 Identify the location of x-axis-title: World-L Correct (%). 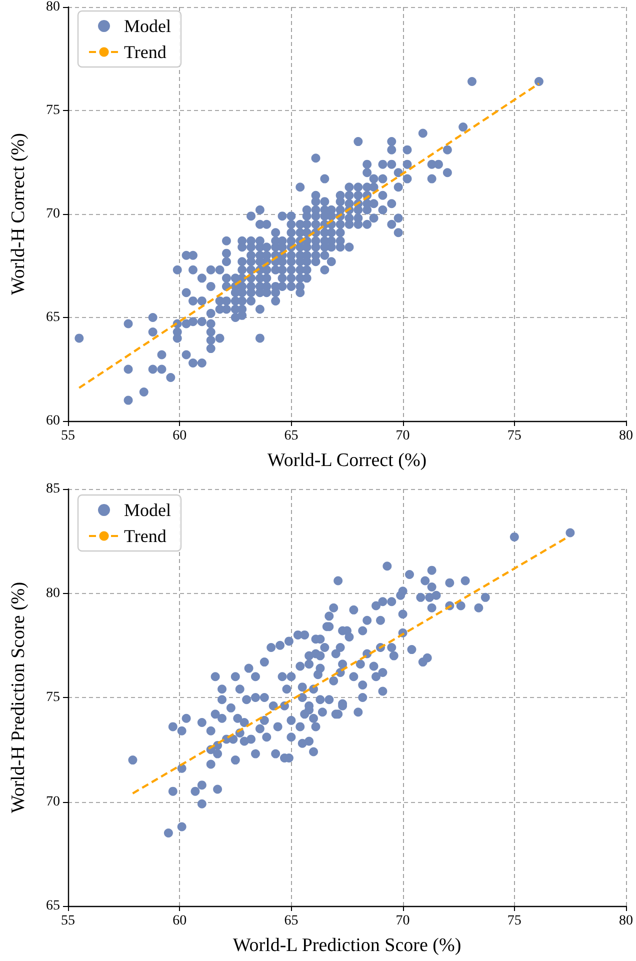
(347, 460).